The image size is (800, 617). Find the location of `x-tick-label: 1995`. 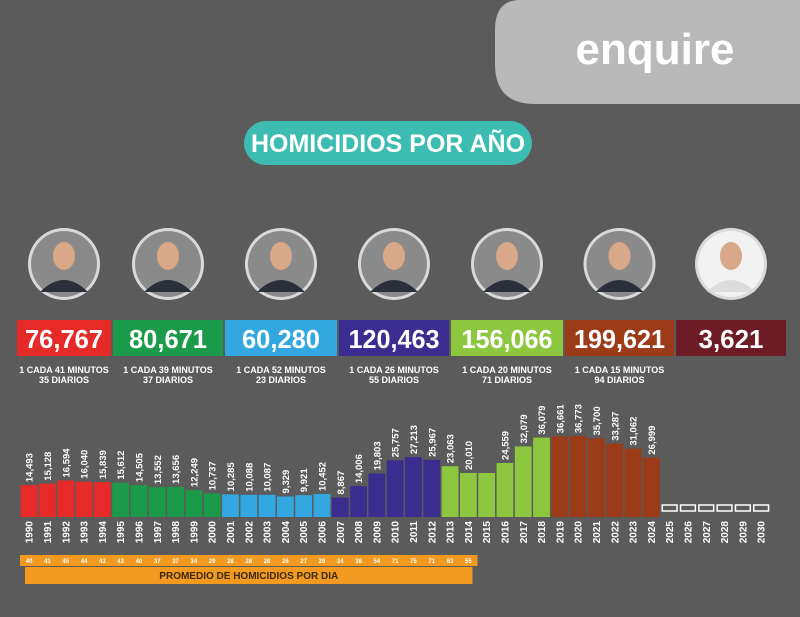

x-tick-label: 1995 is located at coordinates (121, 532).